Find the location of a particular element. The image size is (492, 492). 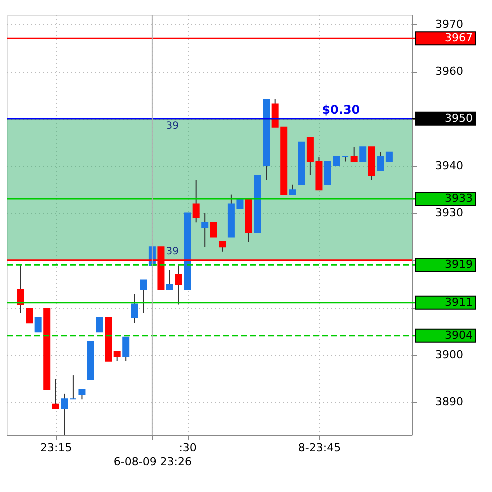

y-tick-label: 3970 is located at coordinates (450, 24).